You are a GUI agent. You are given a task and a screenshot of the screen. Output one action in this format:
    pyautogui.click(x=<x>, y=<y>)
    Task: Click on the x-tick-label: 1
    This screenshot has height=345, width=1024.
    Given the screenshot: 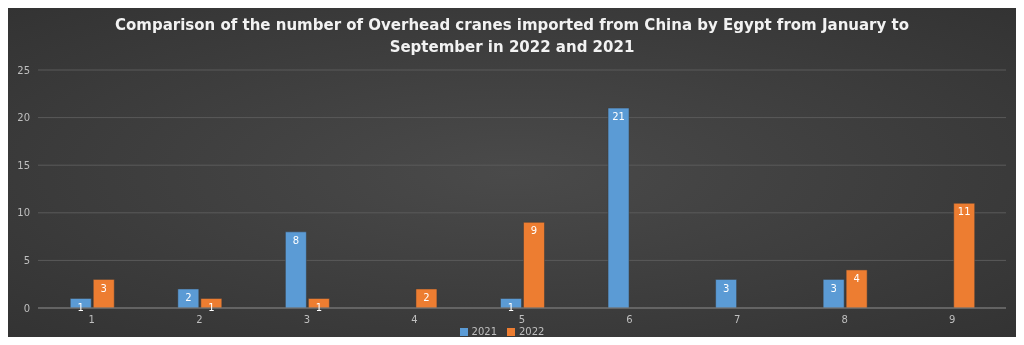 What is the action you would take?
    pyautogui.click(x=91, y=320)
    